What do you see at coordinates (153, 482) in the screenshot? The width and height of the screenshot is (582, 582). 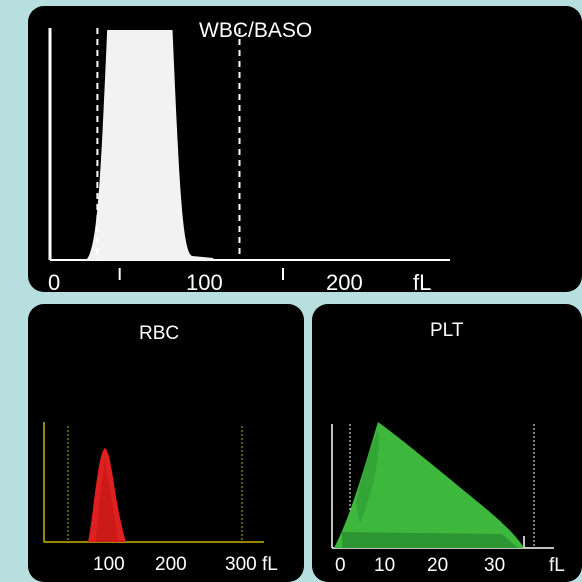 I see `rbc-histogram` at bounding box center [153, 482].